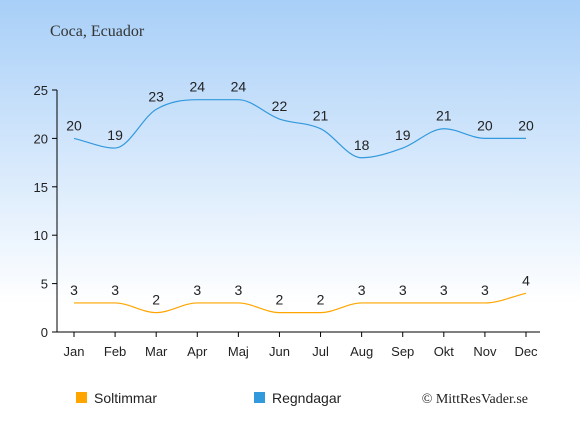 The image size is (580, 435). What do you see at coordinates (44, 332) in the screenshot?
I see `y-tick-label: 0` at bounding box center [44, 332].